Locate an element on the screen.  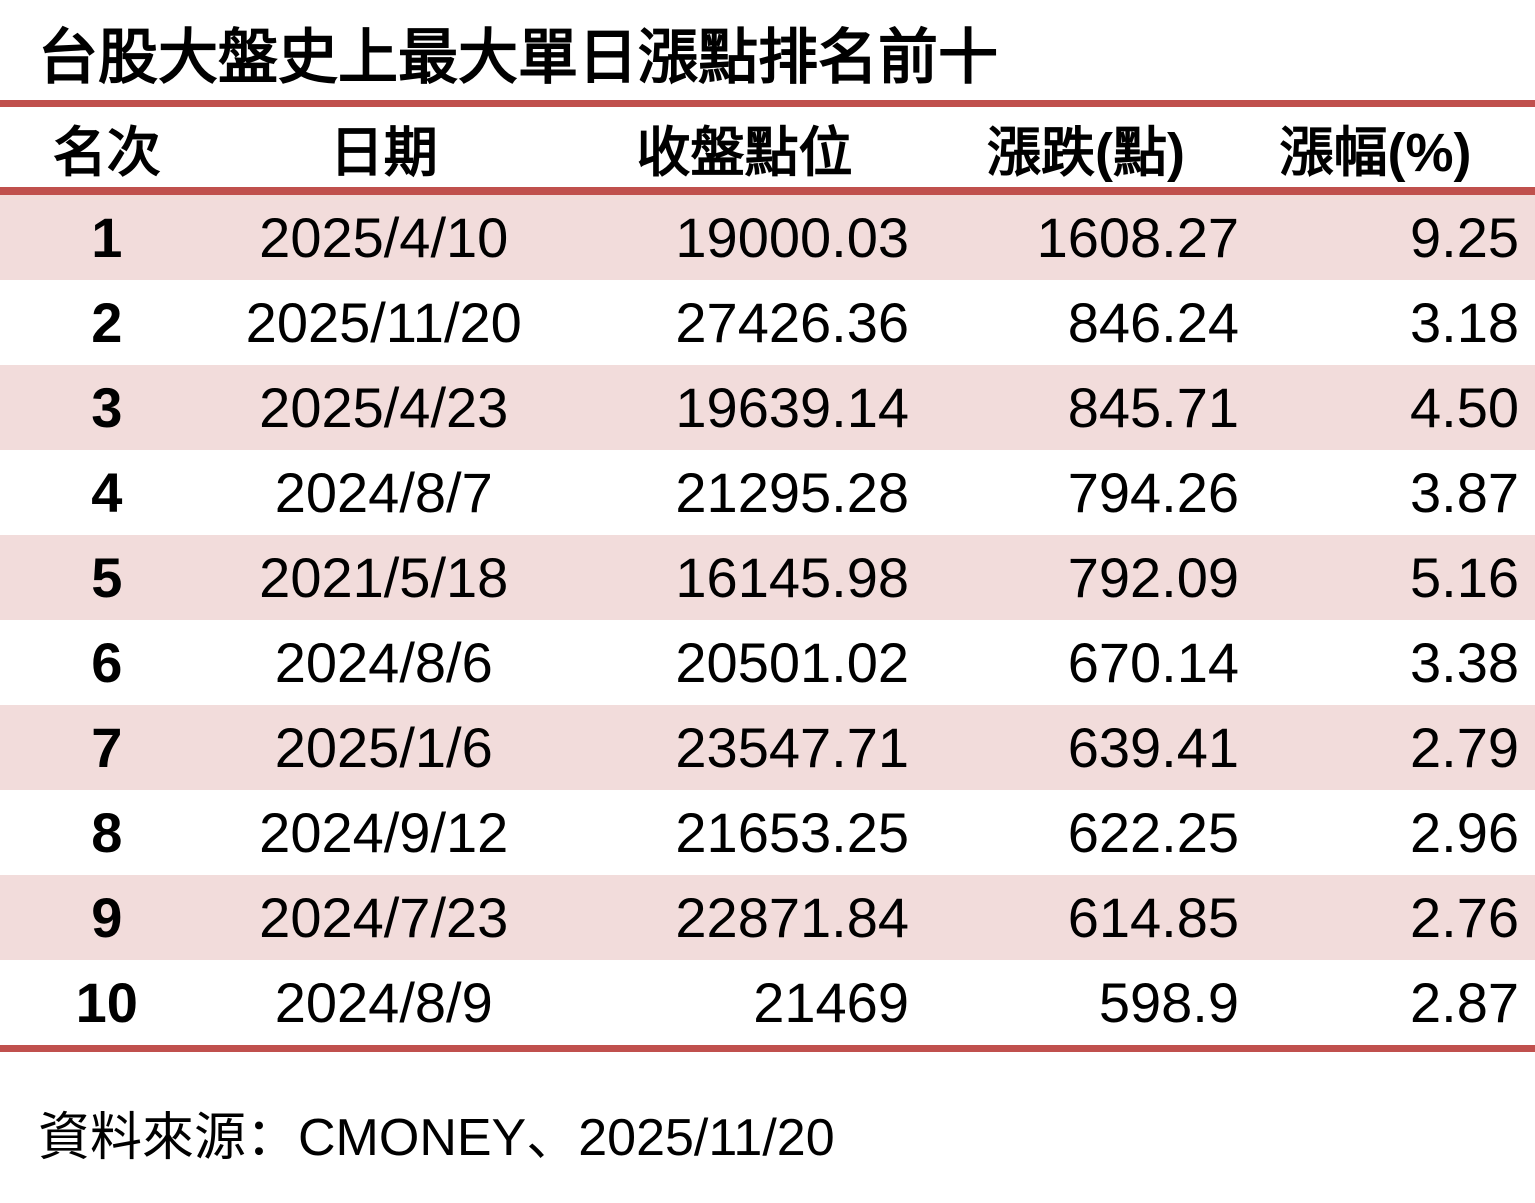
pct-cell: 3.38 is located at coordinates (1464, 662).